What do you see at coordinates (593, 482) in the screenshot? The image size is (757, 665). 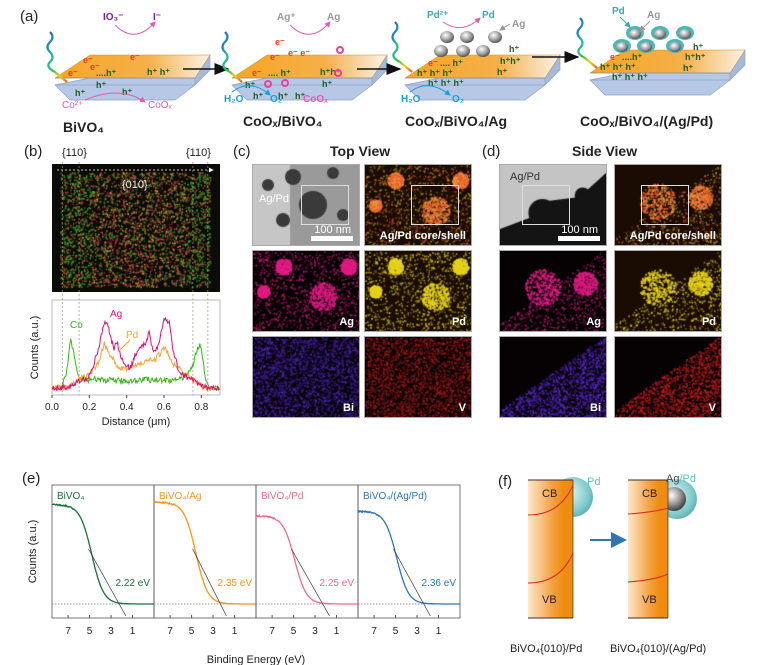 I see `pd-label-f: Pd` at bounding box center [593, 482].